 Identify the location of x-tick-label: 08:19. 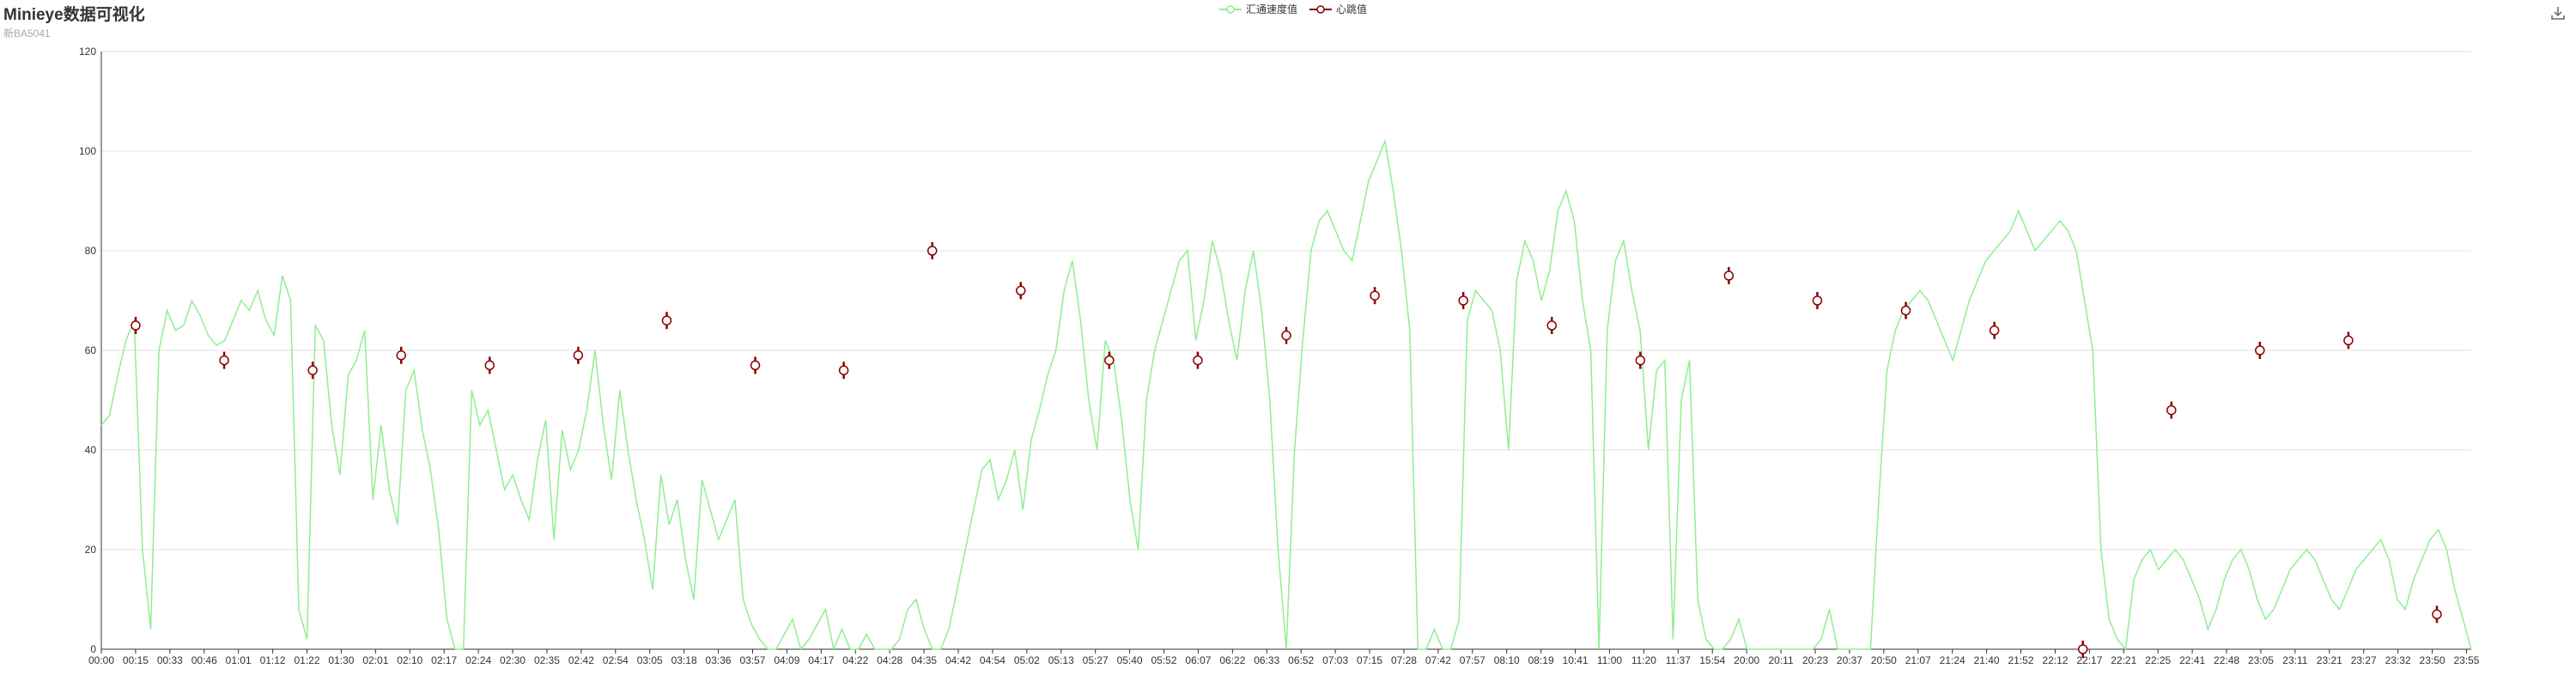
(1541, 660).